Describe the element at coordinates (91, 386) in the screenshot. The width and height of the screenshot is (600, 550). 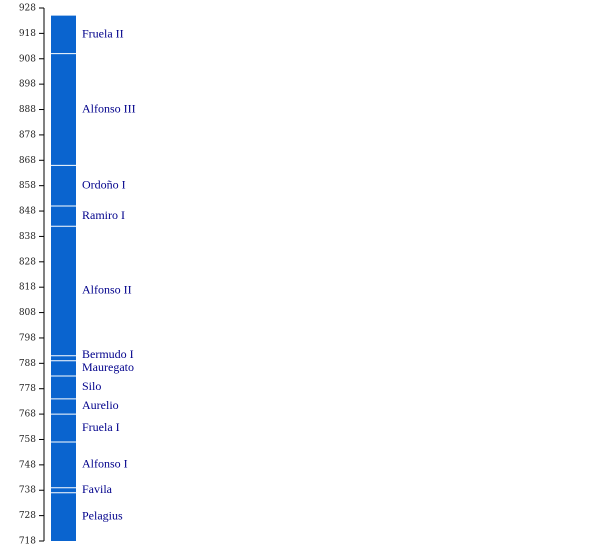
I see `reign-label: Silo` at that location.